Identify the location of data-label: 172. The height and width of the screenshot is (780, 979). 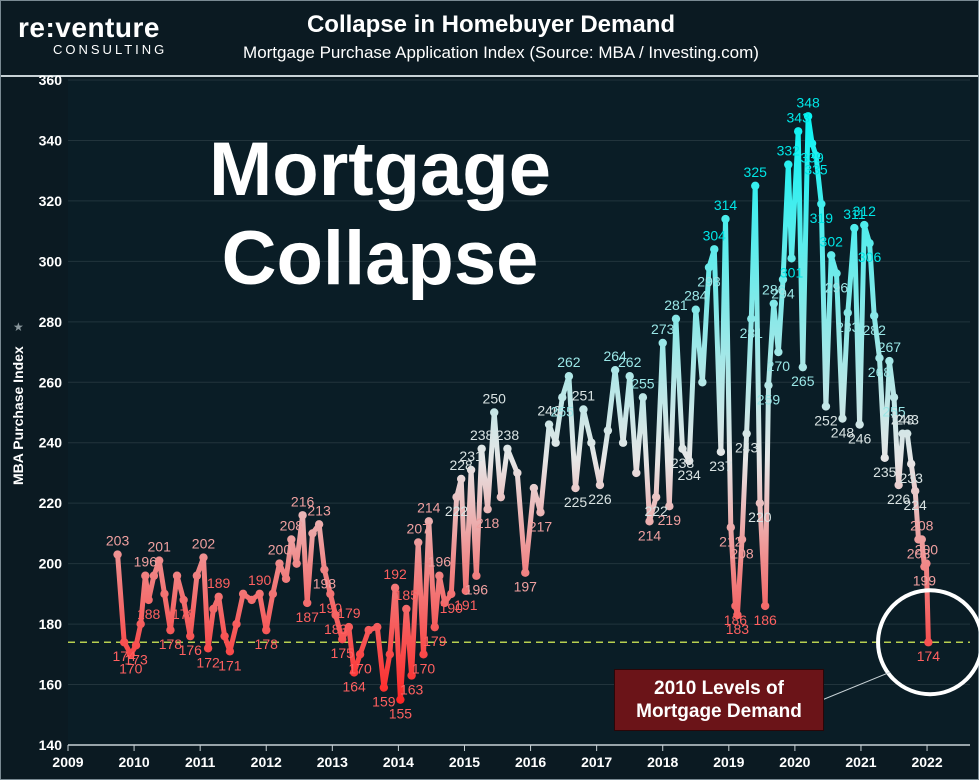
(208, 662).